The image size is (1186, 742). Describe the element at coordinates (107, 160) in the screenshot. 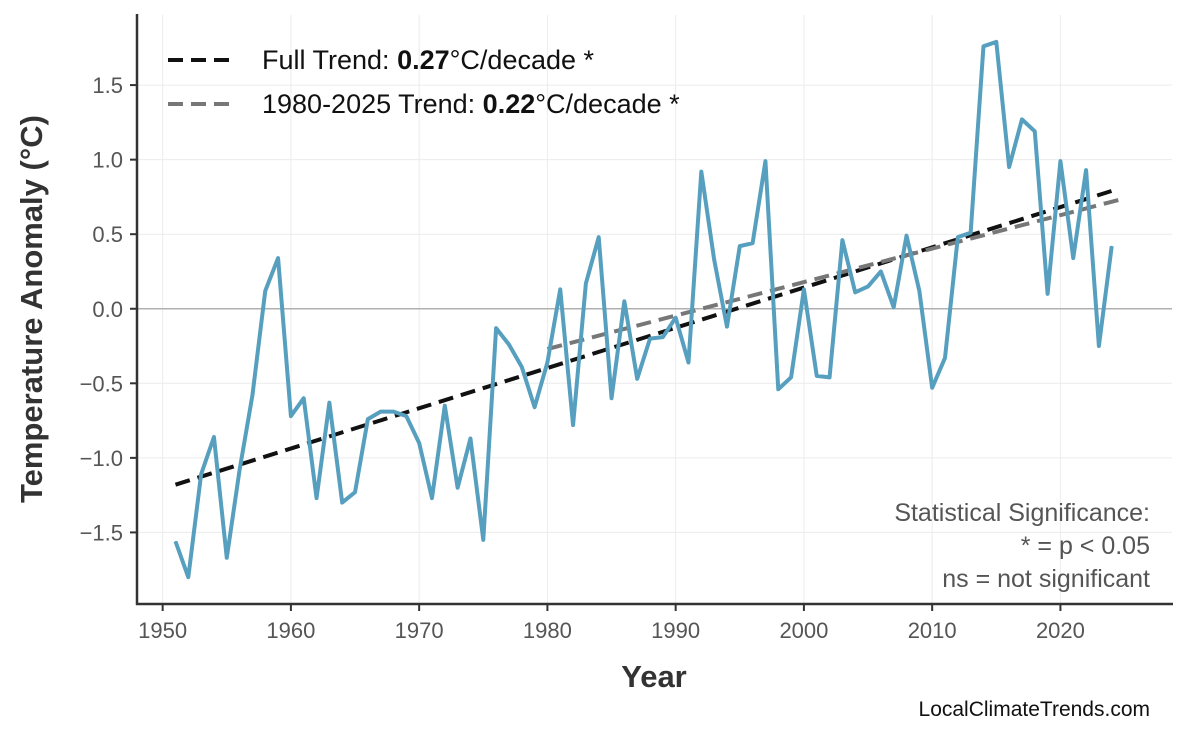

I see `y-tick-label: 1.0` at that location.